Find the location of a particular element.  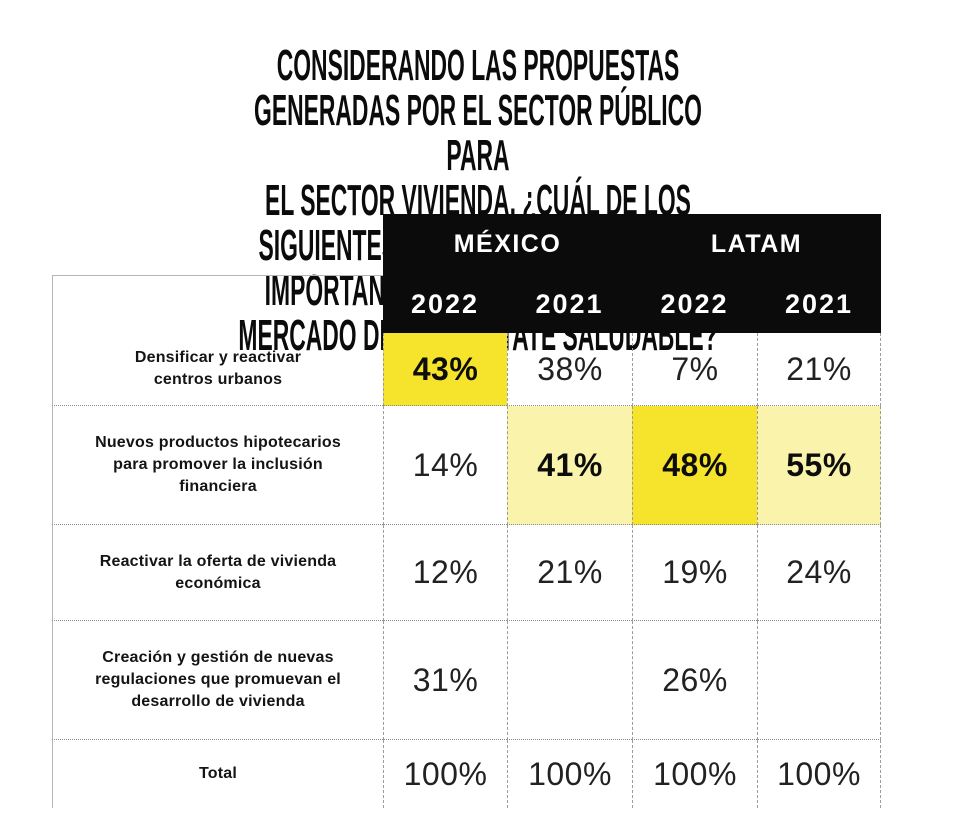

table-cell: 12% is located at coordinates (445, 573).